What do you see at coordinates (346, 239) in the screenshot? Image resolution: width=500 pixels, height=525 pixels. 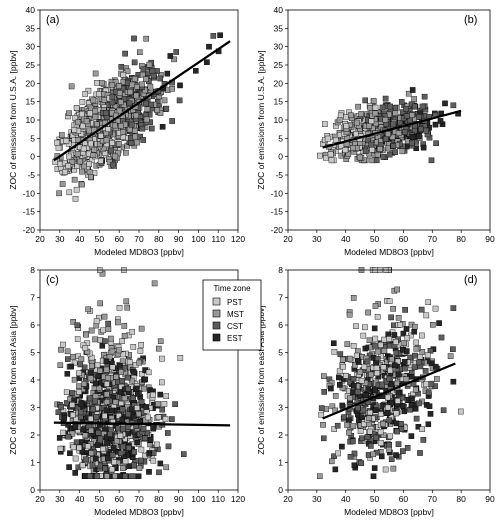 I see `x-tick-label: 40` at bounding box center [346, 239].